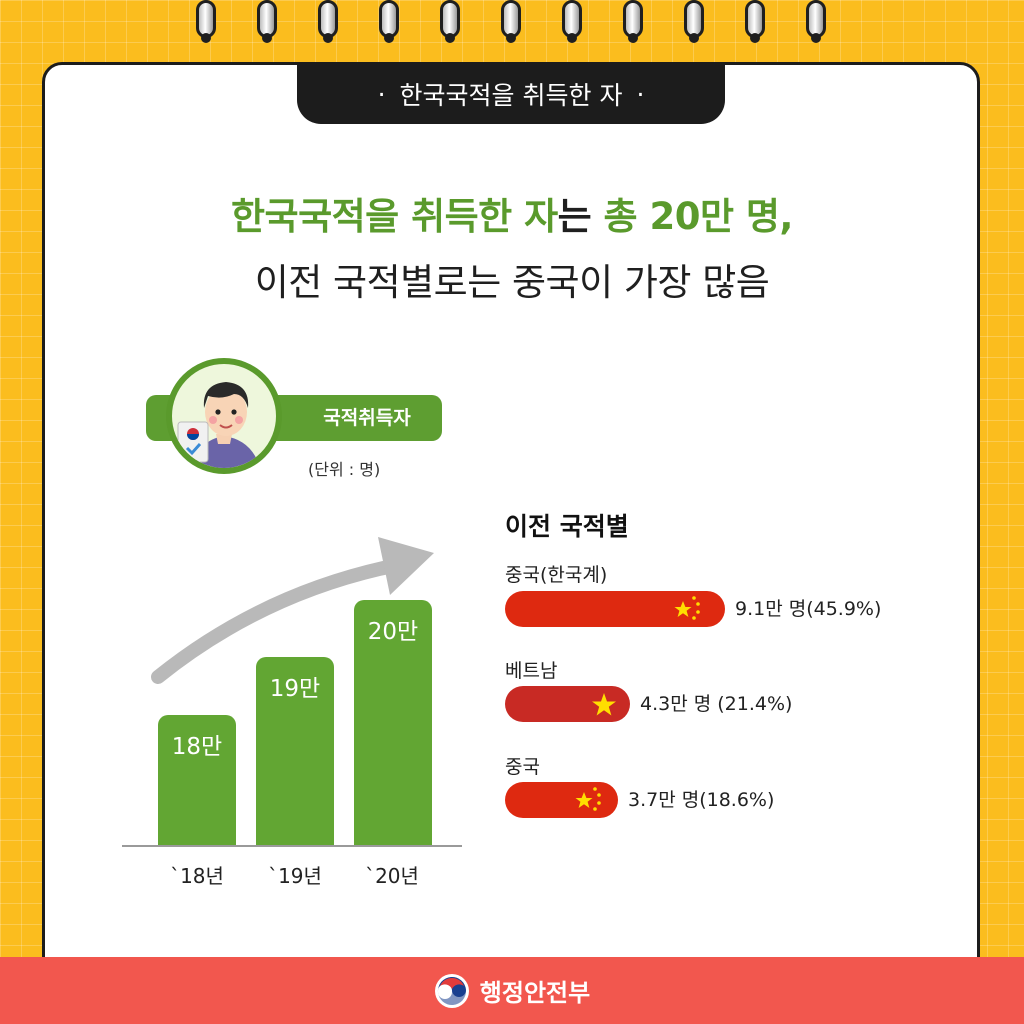 The image size is (1024, 1024). What do you see at coordinates (292, 610) in the screenshot?
I see `trend-arrow-icon` at bounding box center [292, 610].